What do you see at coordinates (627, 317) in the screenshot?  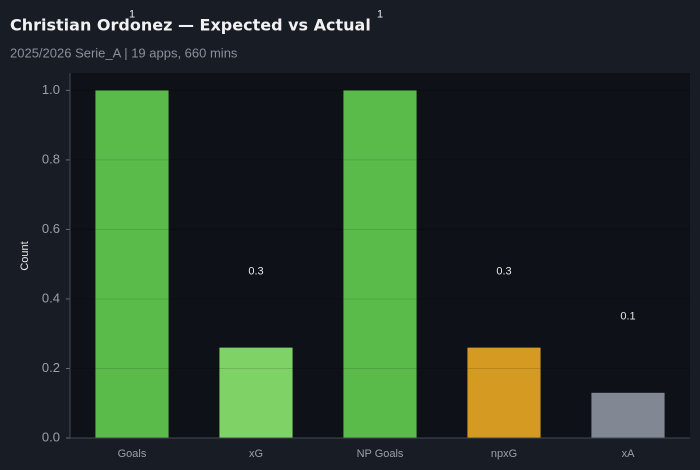 I see `value-label: 0.1` at bounding box center [627, 317].